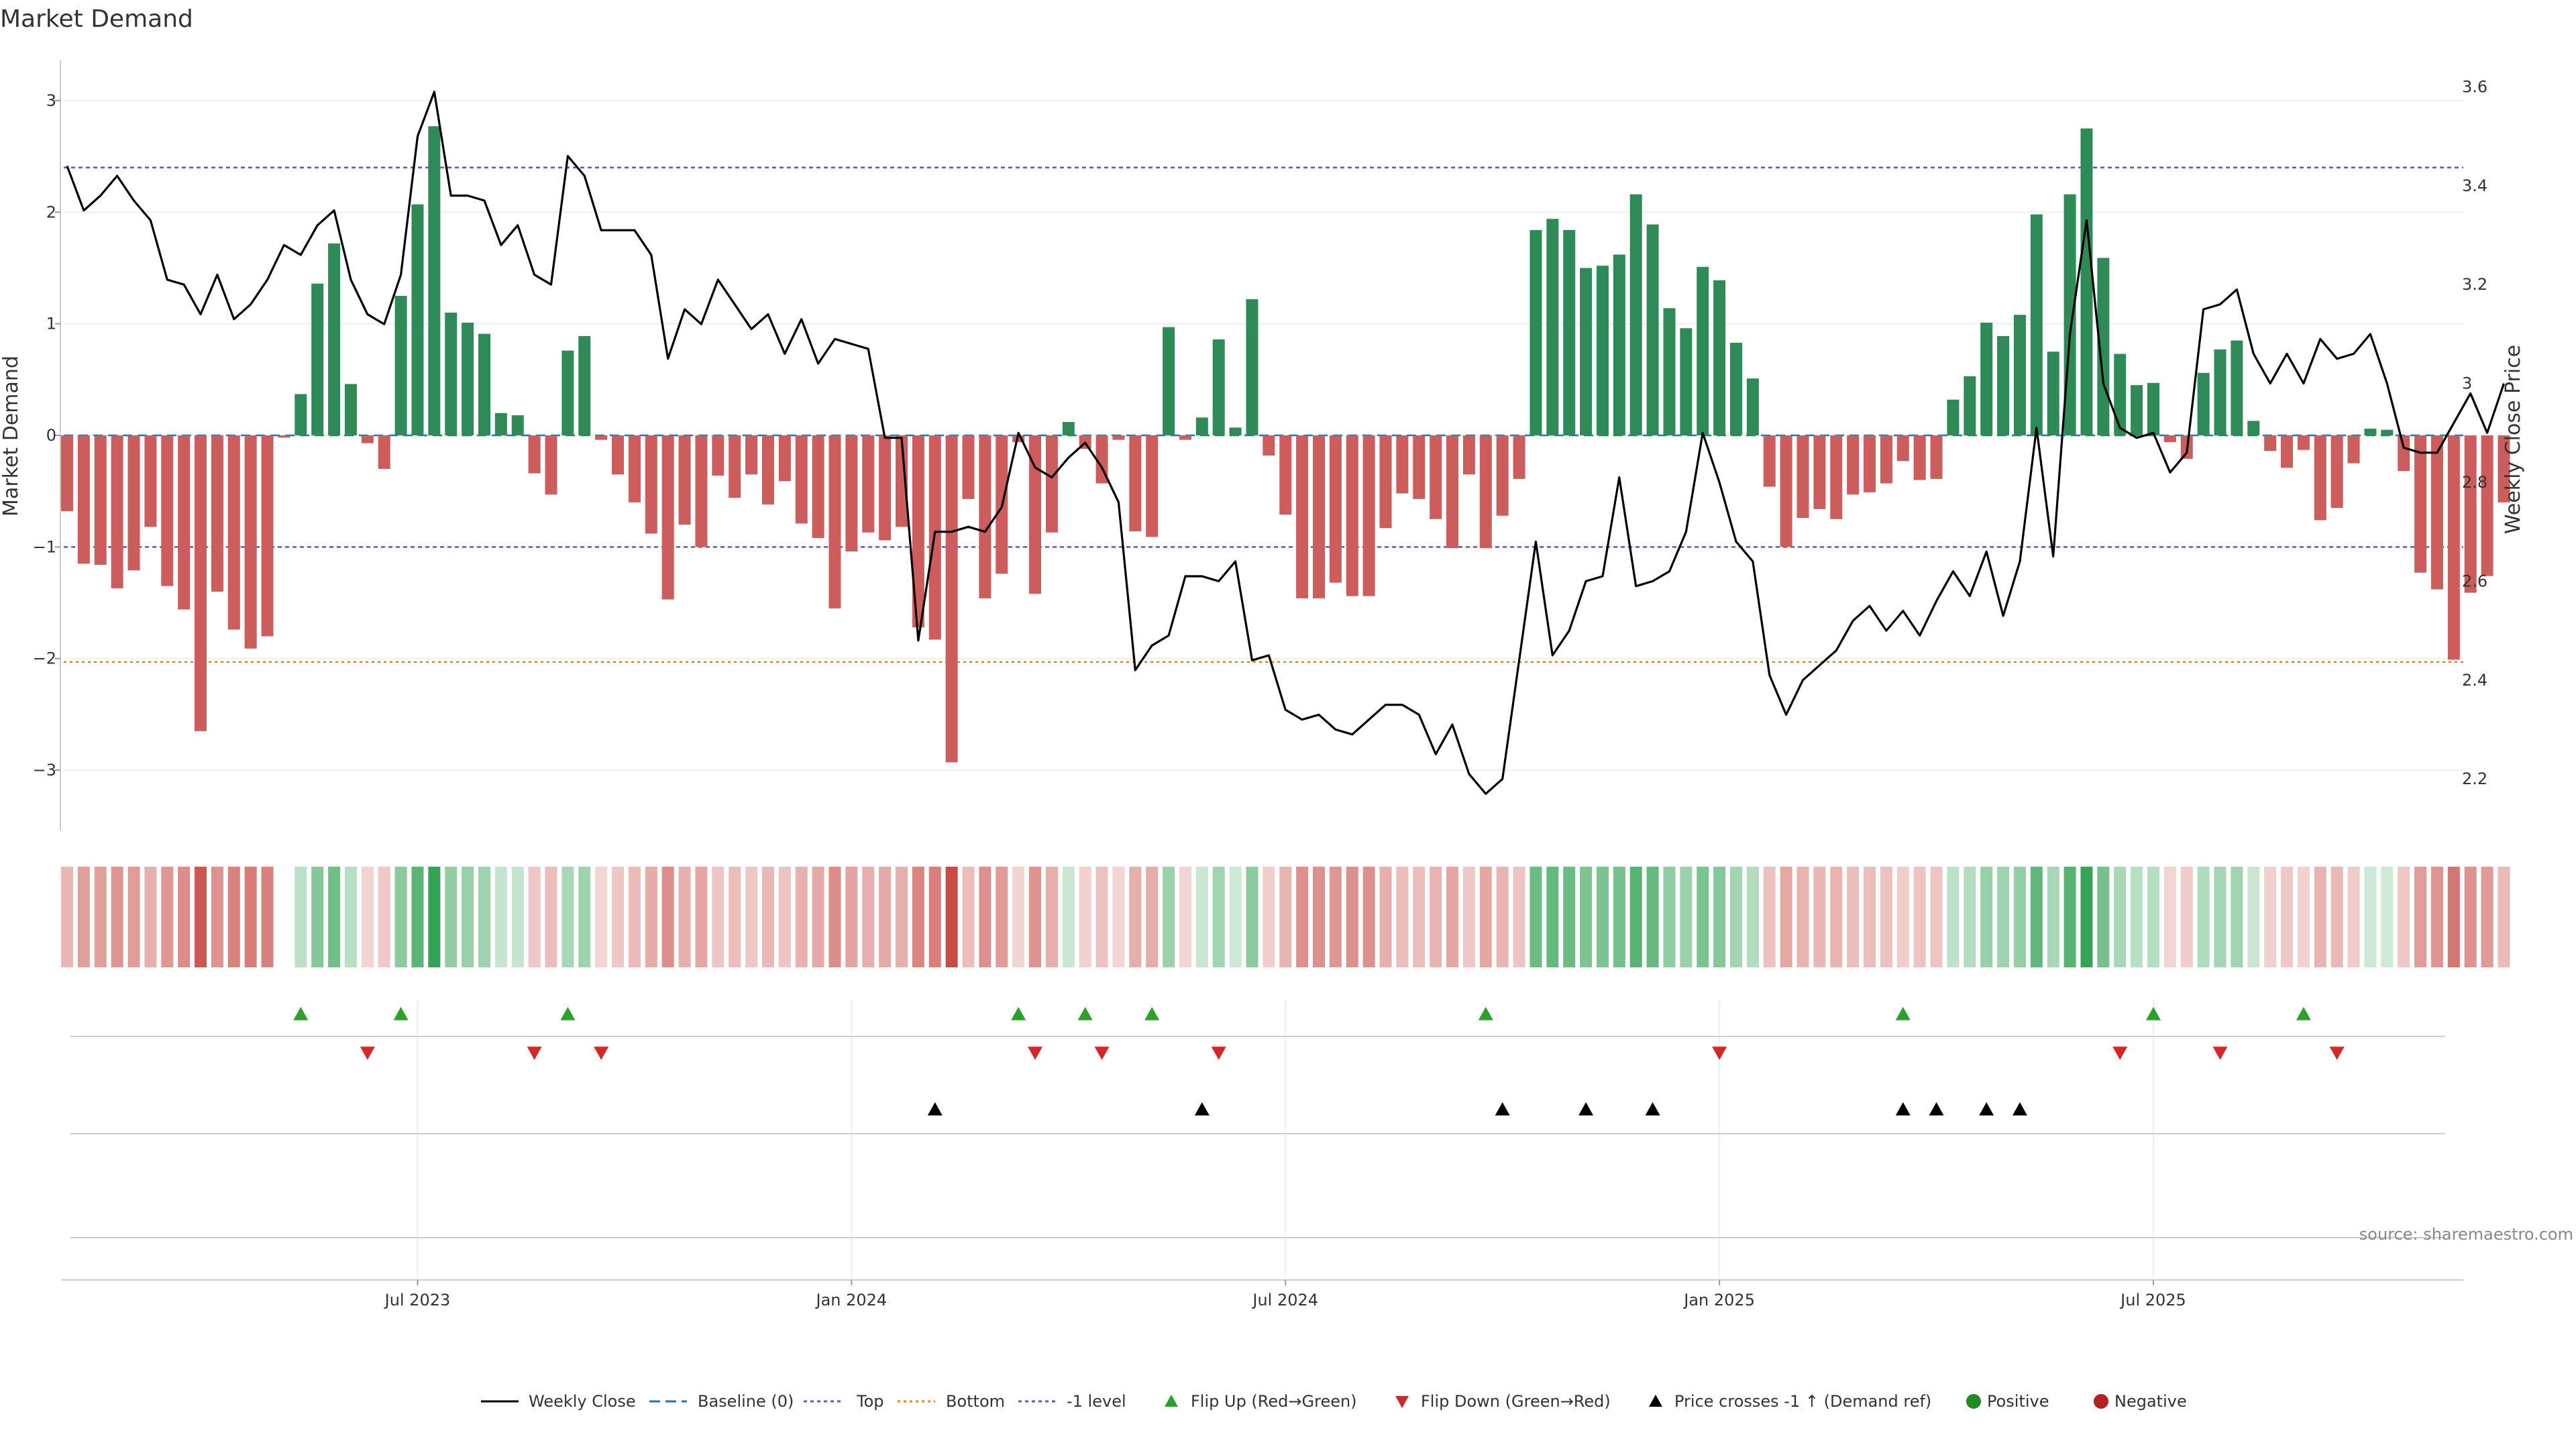 This screenshot has height=1449, width=2576. What do you see at coordinates (746, 1401) in the screenshot?
I see `legend-label: Baseline (0)` at bounding box center [746, 1401].